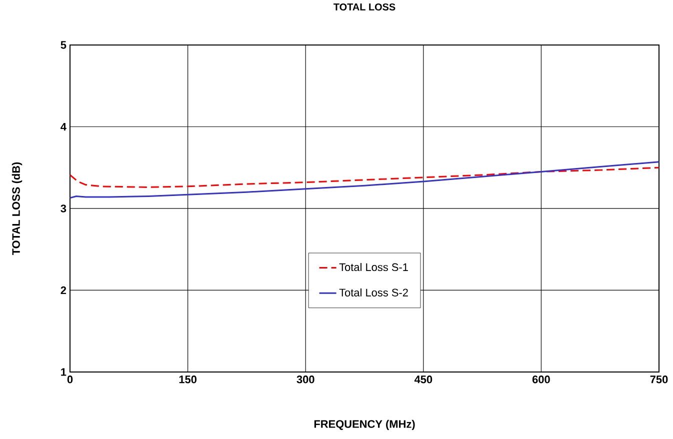 Image resolution: width=673 pixels, height=439 pixels. I want to click on x-tick-label: 450, so click(423, 380).